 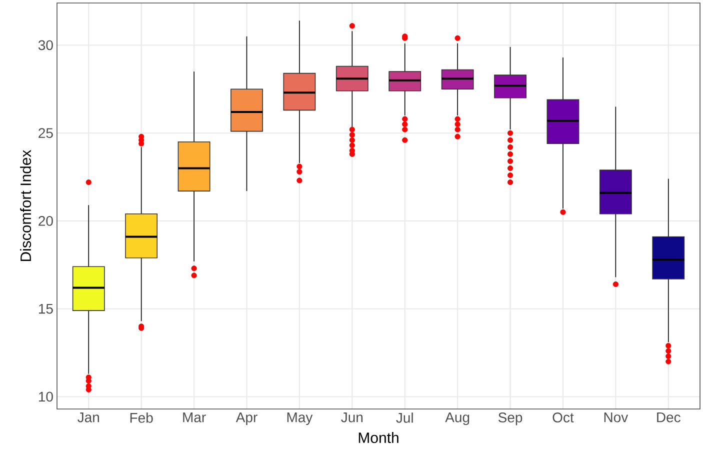 What do you see at coordinates (378, 438) in the screenshot?
I see `x-axis-title: Month` at bounding box center [378, 438].